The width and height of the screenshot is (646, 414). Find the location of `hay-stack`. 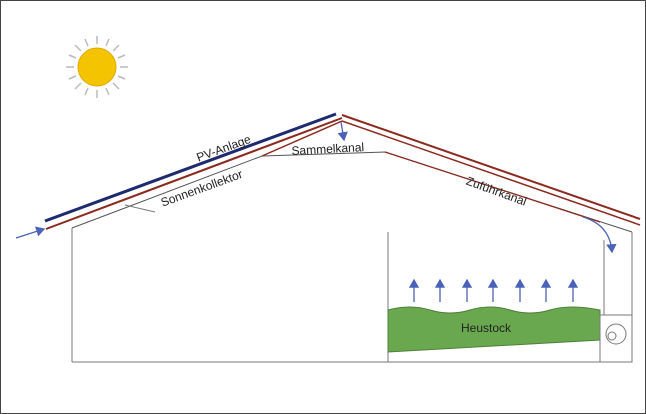

hay-stack is located at coordinates (494, 329).